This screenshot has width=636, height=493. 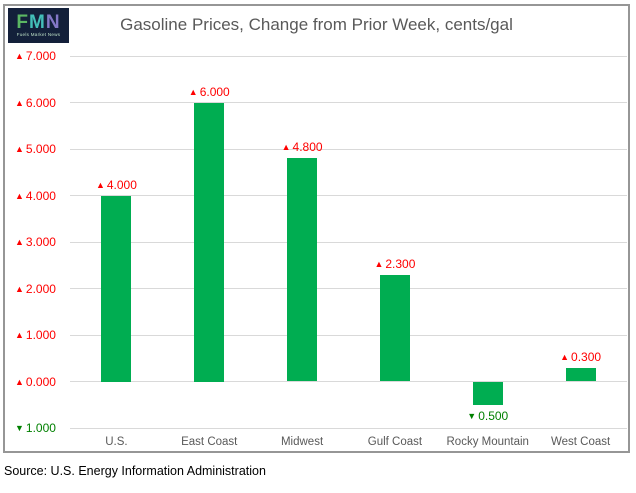 What do you see at coordinates (53, 23) in the screenshot?
I see `fmn-logo-letter: N` at bounding box center [53, 23].